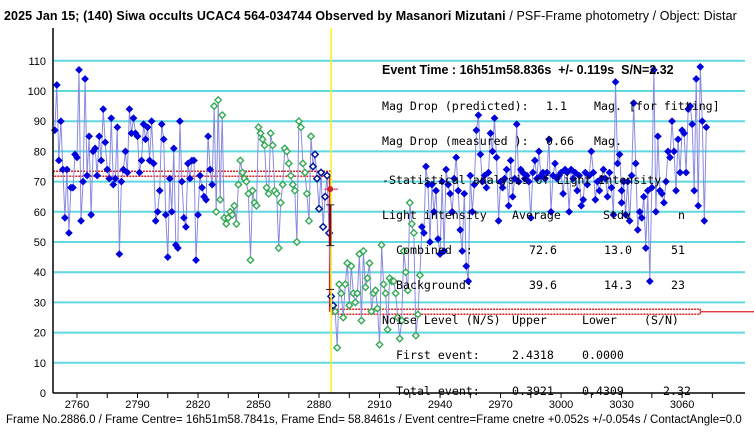 Image resolution: width=754 pixels, height=443 pixels. I want to click on noise-label: Noise Level (N/S), so click(441, 320).